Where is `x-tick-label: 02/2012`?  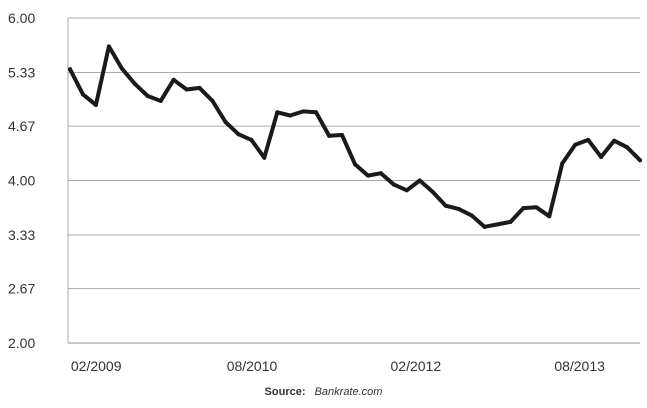 x-tick-label: 02/2012 is located at coordinates (416, 366).